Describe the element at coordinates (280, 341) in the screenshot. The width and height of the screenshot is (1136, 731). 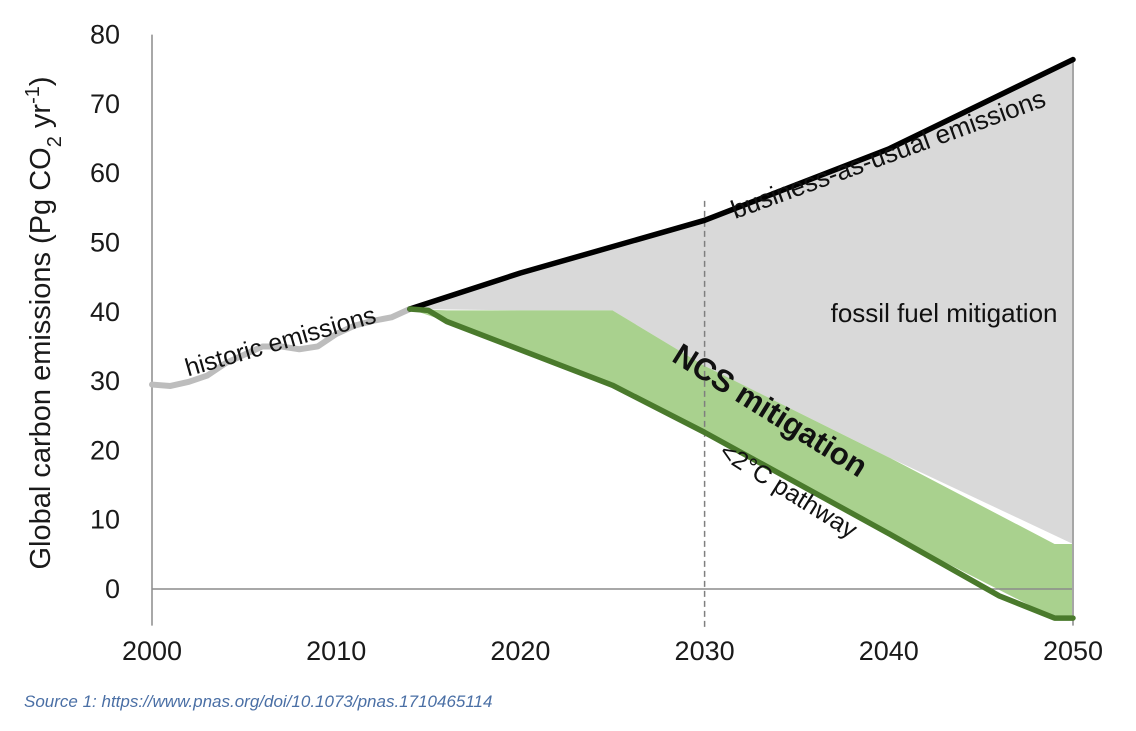
I see `annotation-historic-emissions: historic emissions` at that location.